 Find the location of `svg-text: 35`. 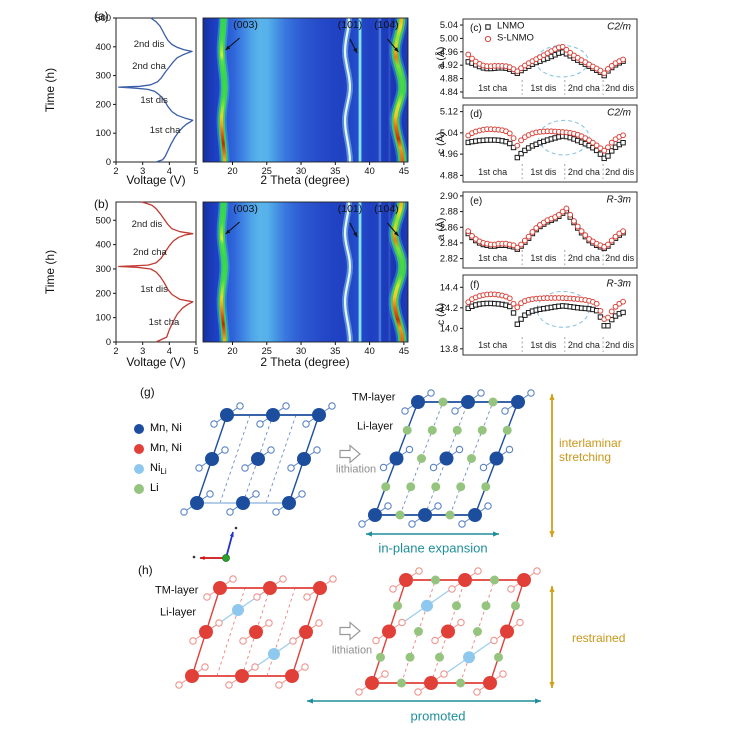

svg-text: 35 is located at coordinates (335, 351).